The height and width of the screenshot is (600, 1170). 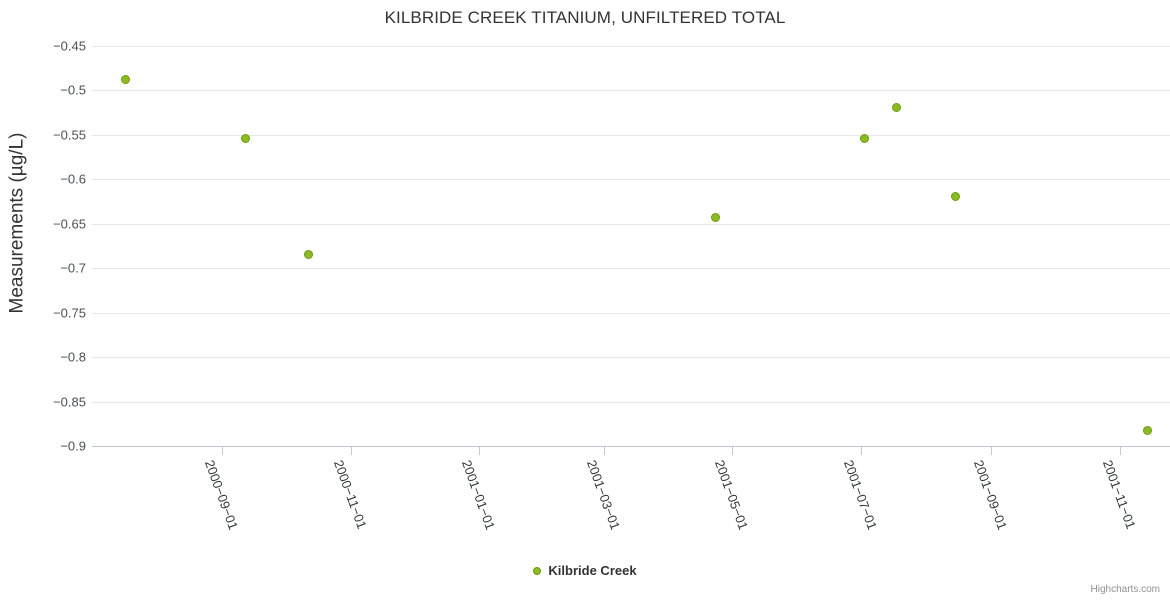 I want to click on x-axis-tick-label: 2000−09−01, so click(x=221, y=495).